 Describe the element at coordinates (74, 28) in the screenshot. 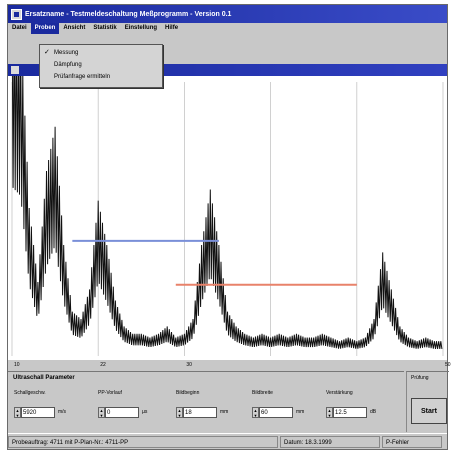

I see `menu-ansicht: Ansicht` at that location.